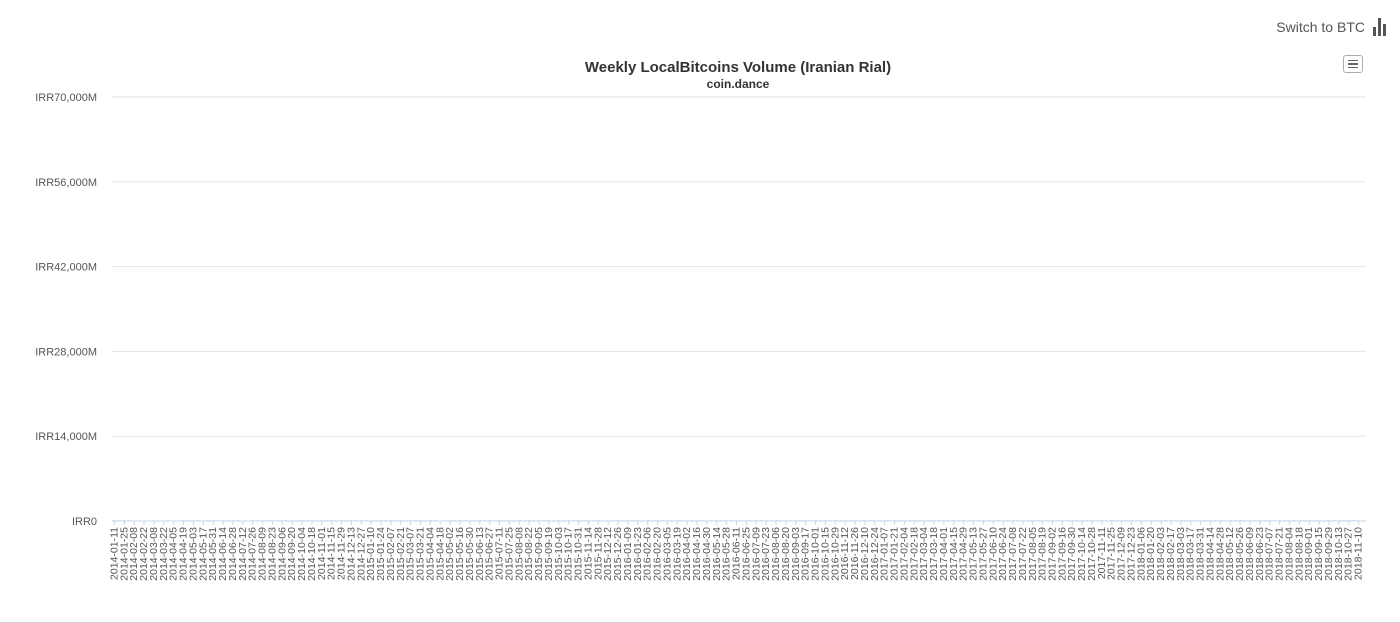 This screenshot has width=1400, height=623. I want to click on x-tick-label: 2017-07-22, so click(1023, 554).